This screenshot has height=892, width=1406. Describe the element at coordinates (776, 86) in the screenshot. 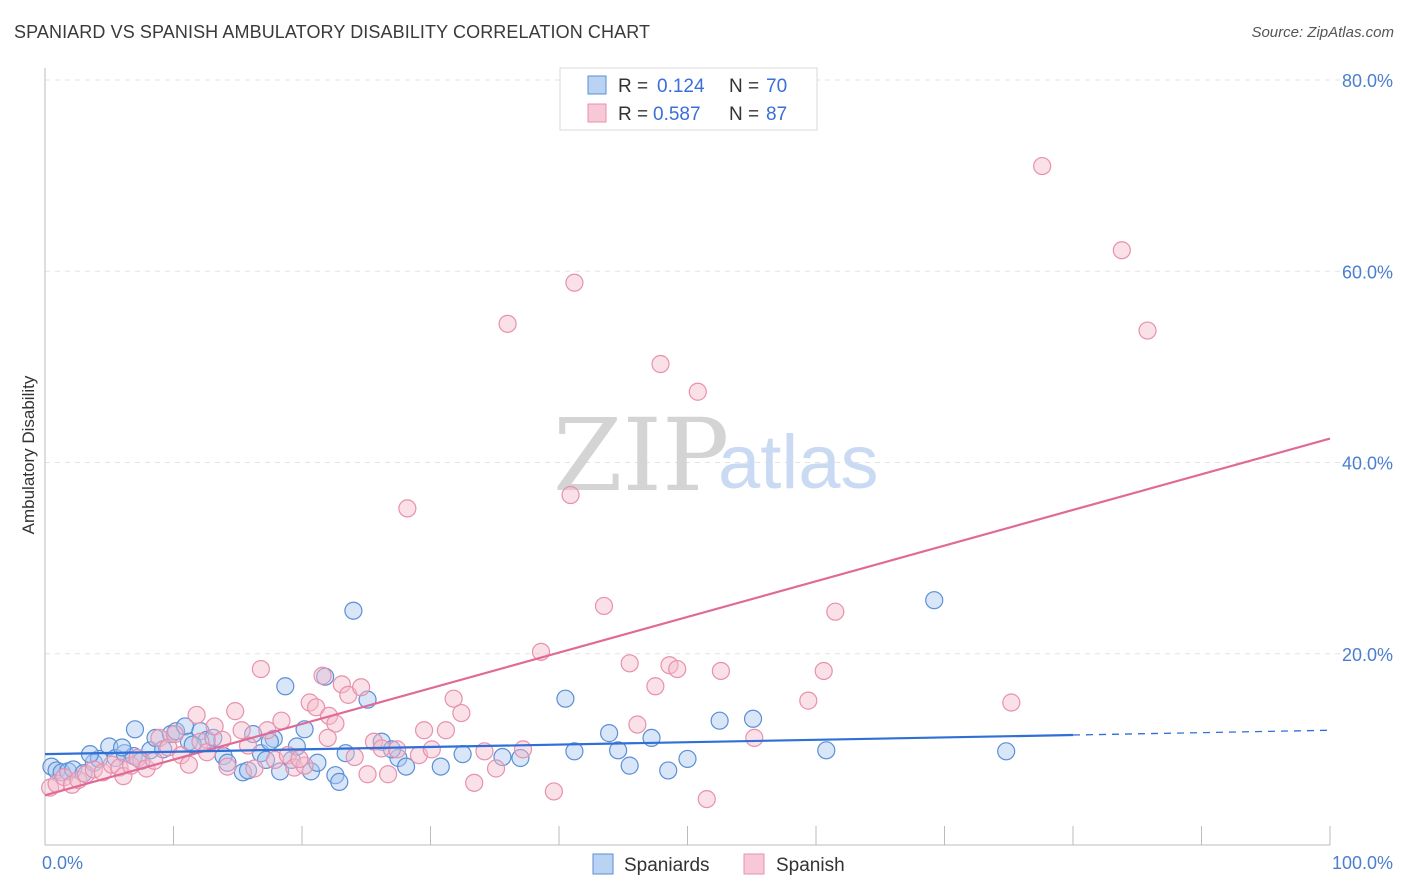

I see `legend-n-value-spaniards: 70` at that location.